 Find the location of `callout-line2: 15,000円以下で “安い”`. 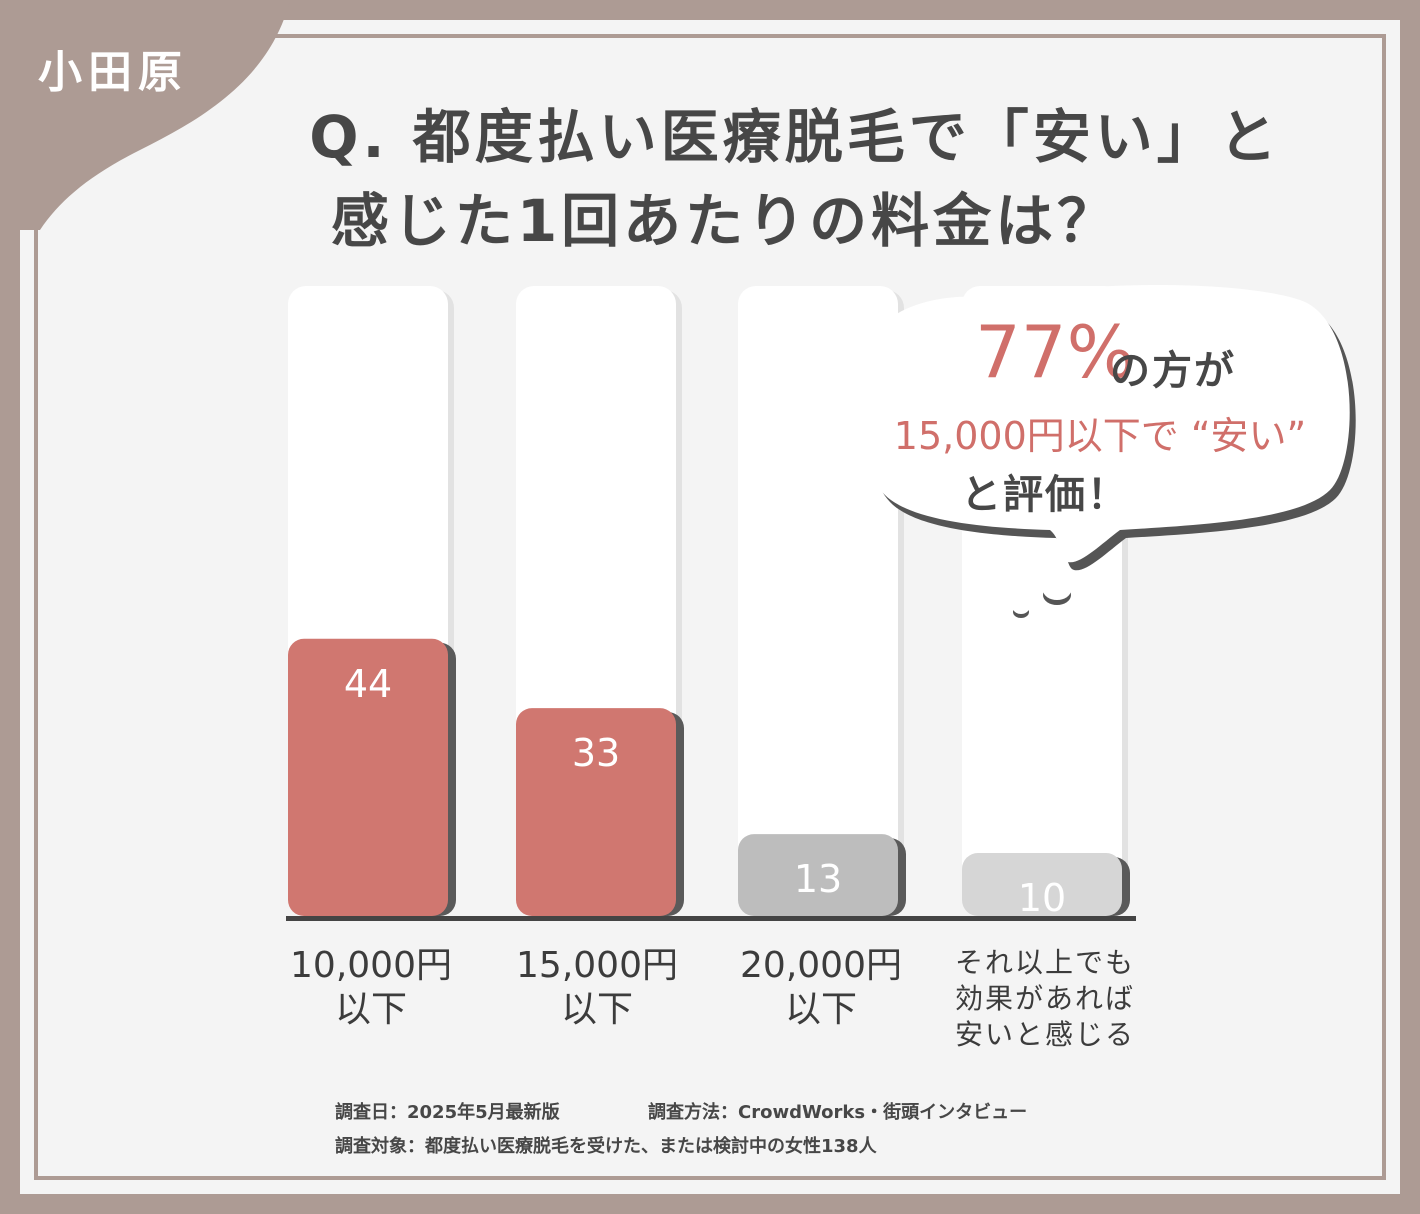

callout-line2: 15,000円以下で “安い” is located at coordinates (1100, 436).